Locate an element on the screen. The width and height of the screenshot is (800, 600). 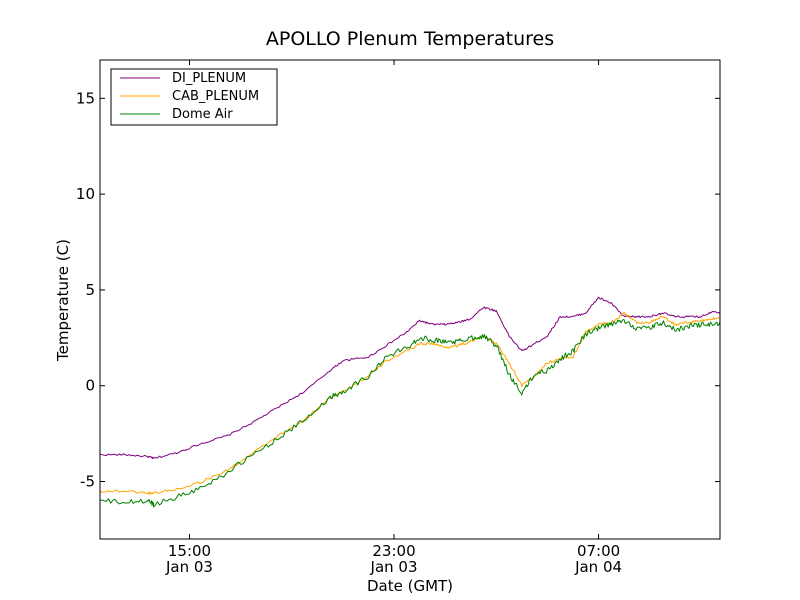
legend-label-dome-air: Dome Air is located at coordinates (202, 114).